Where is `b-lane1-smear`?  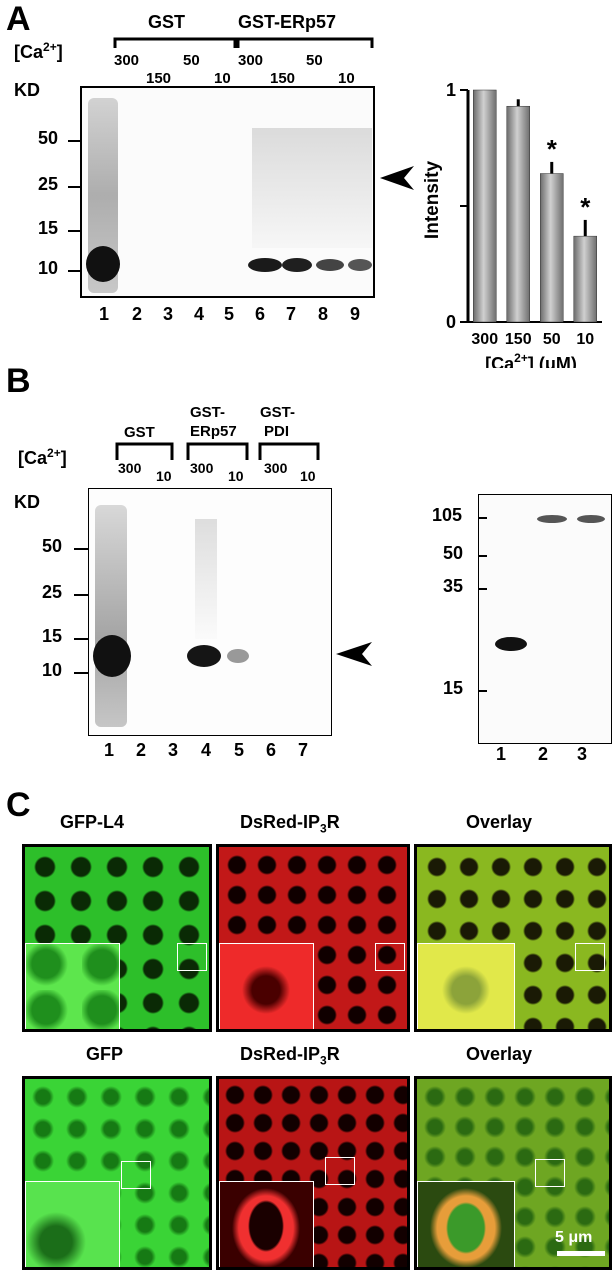
b-lane1-smear is located at coordinates (111, 616).